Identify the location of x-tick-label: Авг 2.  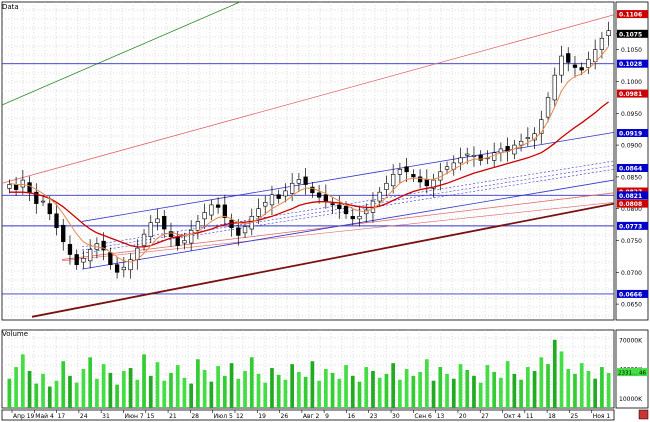
(311, 416).